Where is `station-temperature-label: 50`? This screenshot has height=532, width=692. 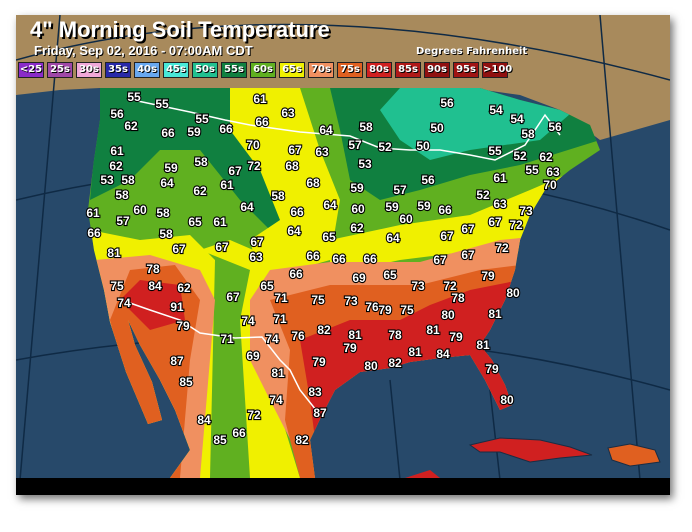 station-temperature-label: 50 is located at coordinates (437, 128).